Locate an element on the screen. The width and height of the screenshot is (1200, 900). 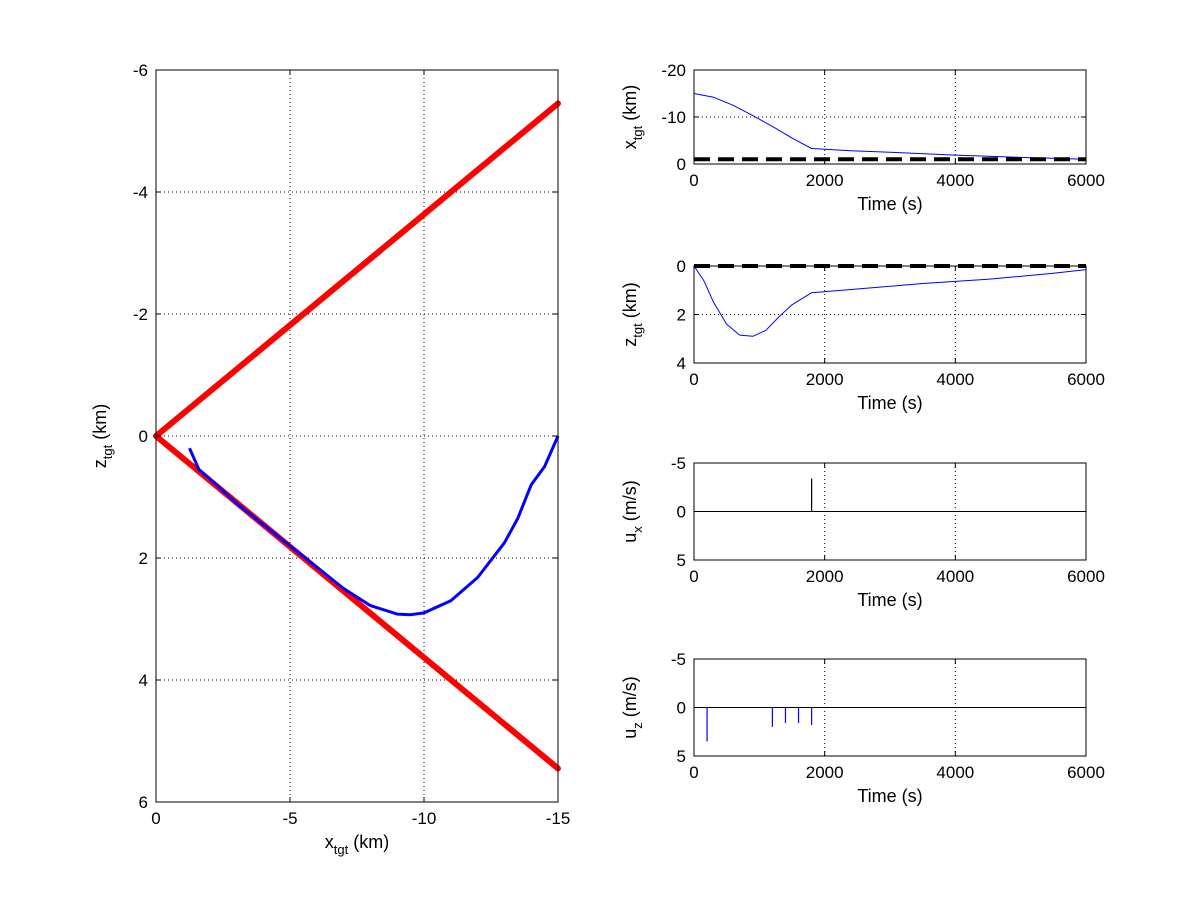
y-axis-label-subscript: x is located at coordinates (637, 529).